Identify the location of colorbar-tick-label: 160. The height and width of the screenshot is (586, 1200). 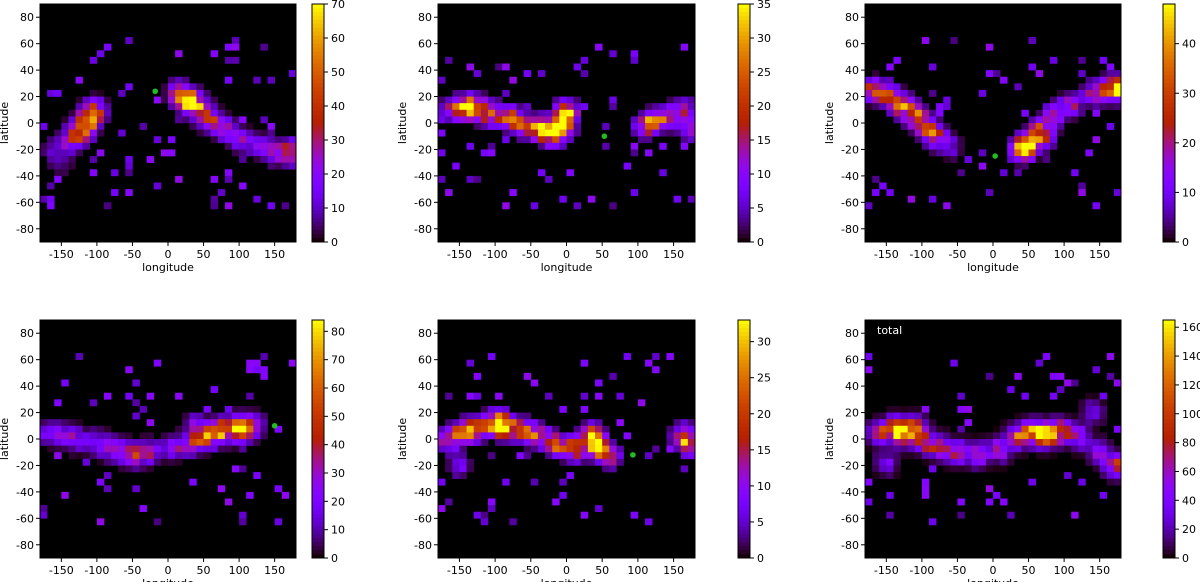
(1191, 327).